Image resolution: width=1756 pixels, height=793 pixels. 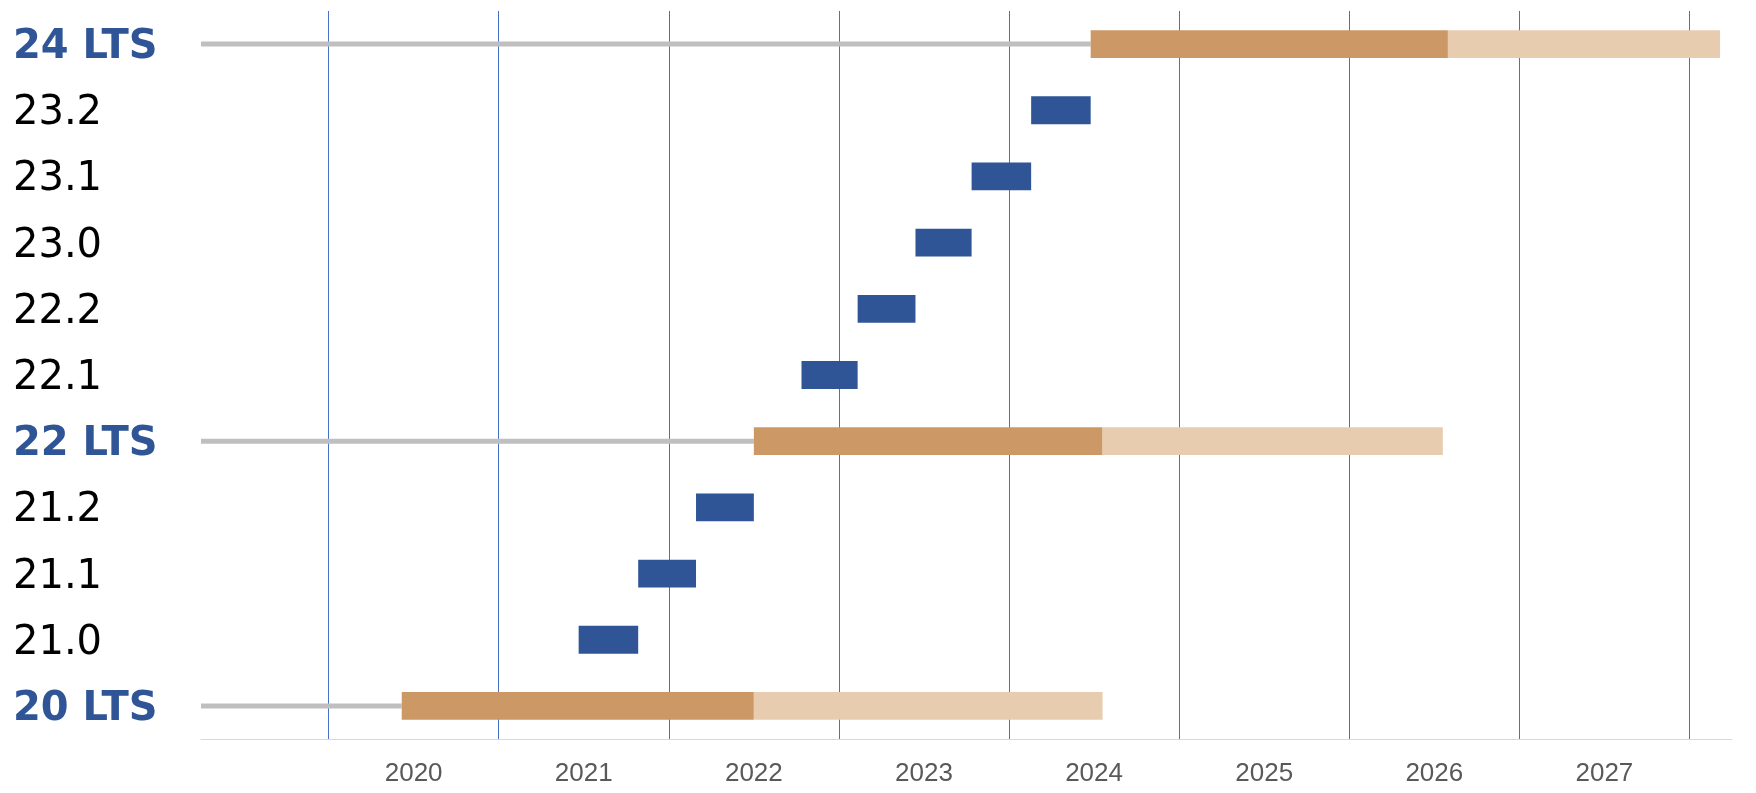 What do you see at coordinates (583, 772) in the screenshot?
I see `x-tick-label: 2021` at bounding box center [583, 772].